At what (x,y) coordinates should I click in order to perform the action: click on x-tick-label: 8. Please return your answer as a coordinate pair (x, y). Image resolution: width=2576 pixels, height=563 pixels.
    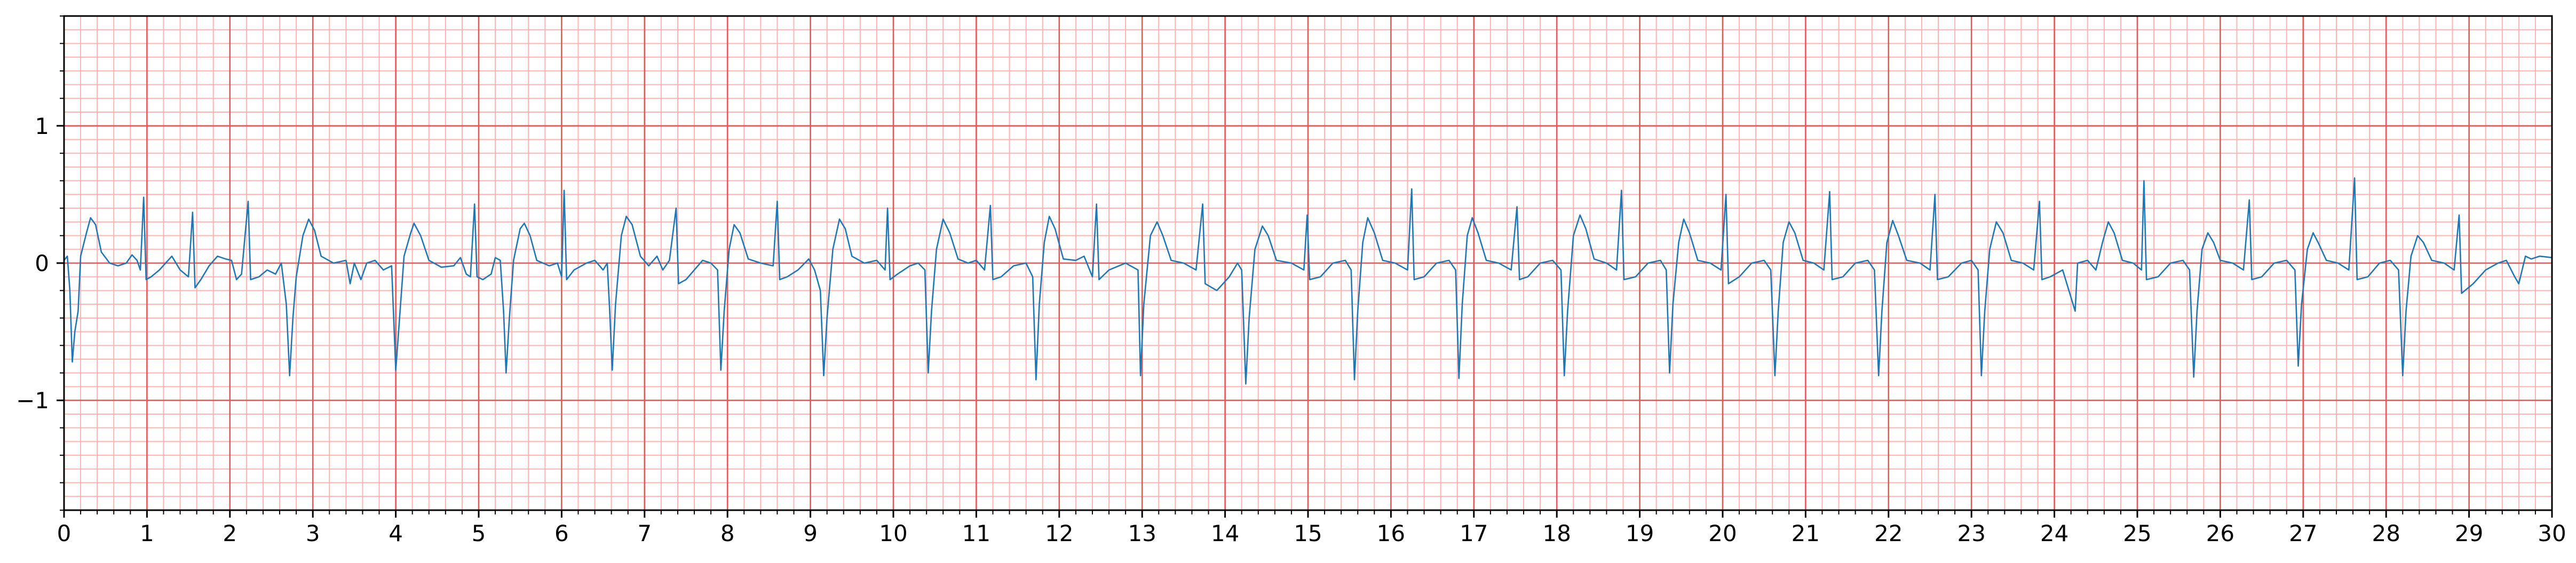
    Looking at the image, I should click on (727, 533).